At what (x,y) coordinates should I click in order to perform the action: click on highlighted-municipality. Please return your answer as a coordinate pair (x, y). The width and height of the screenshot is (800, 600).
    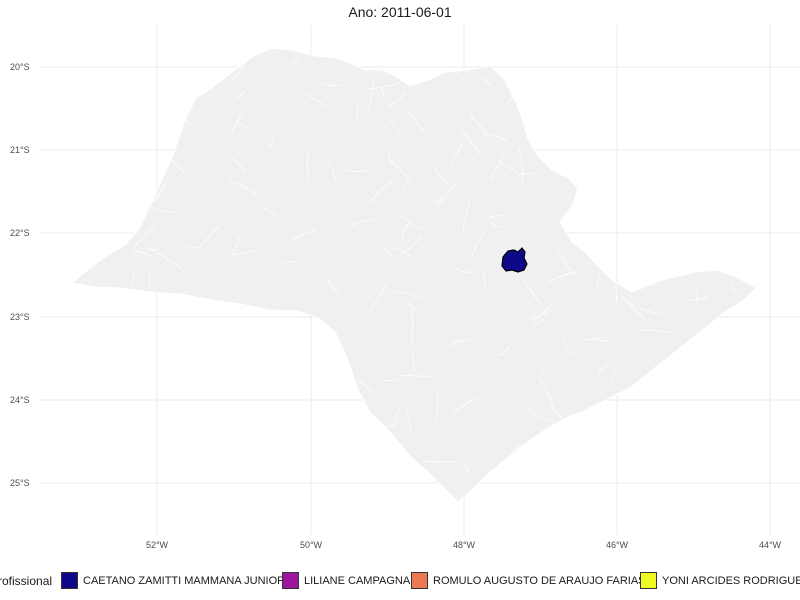
    Looking at the image, I should click on (514, 260).